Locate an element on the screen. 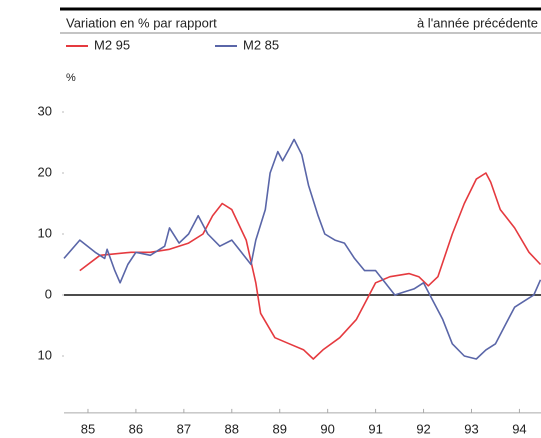  legend-label: M2 85 is located at coordinates (261, 44).